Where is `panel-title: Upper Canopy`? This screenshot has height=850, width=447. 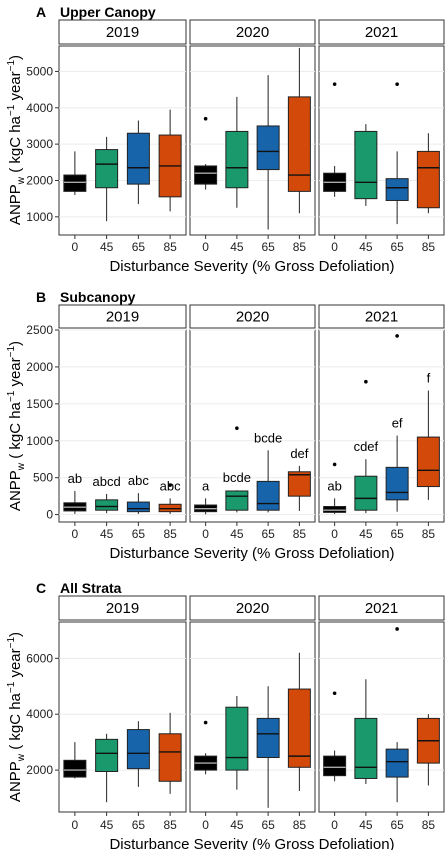 panel-title: Upper Canopy is located at coordinates (108, 12).